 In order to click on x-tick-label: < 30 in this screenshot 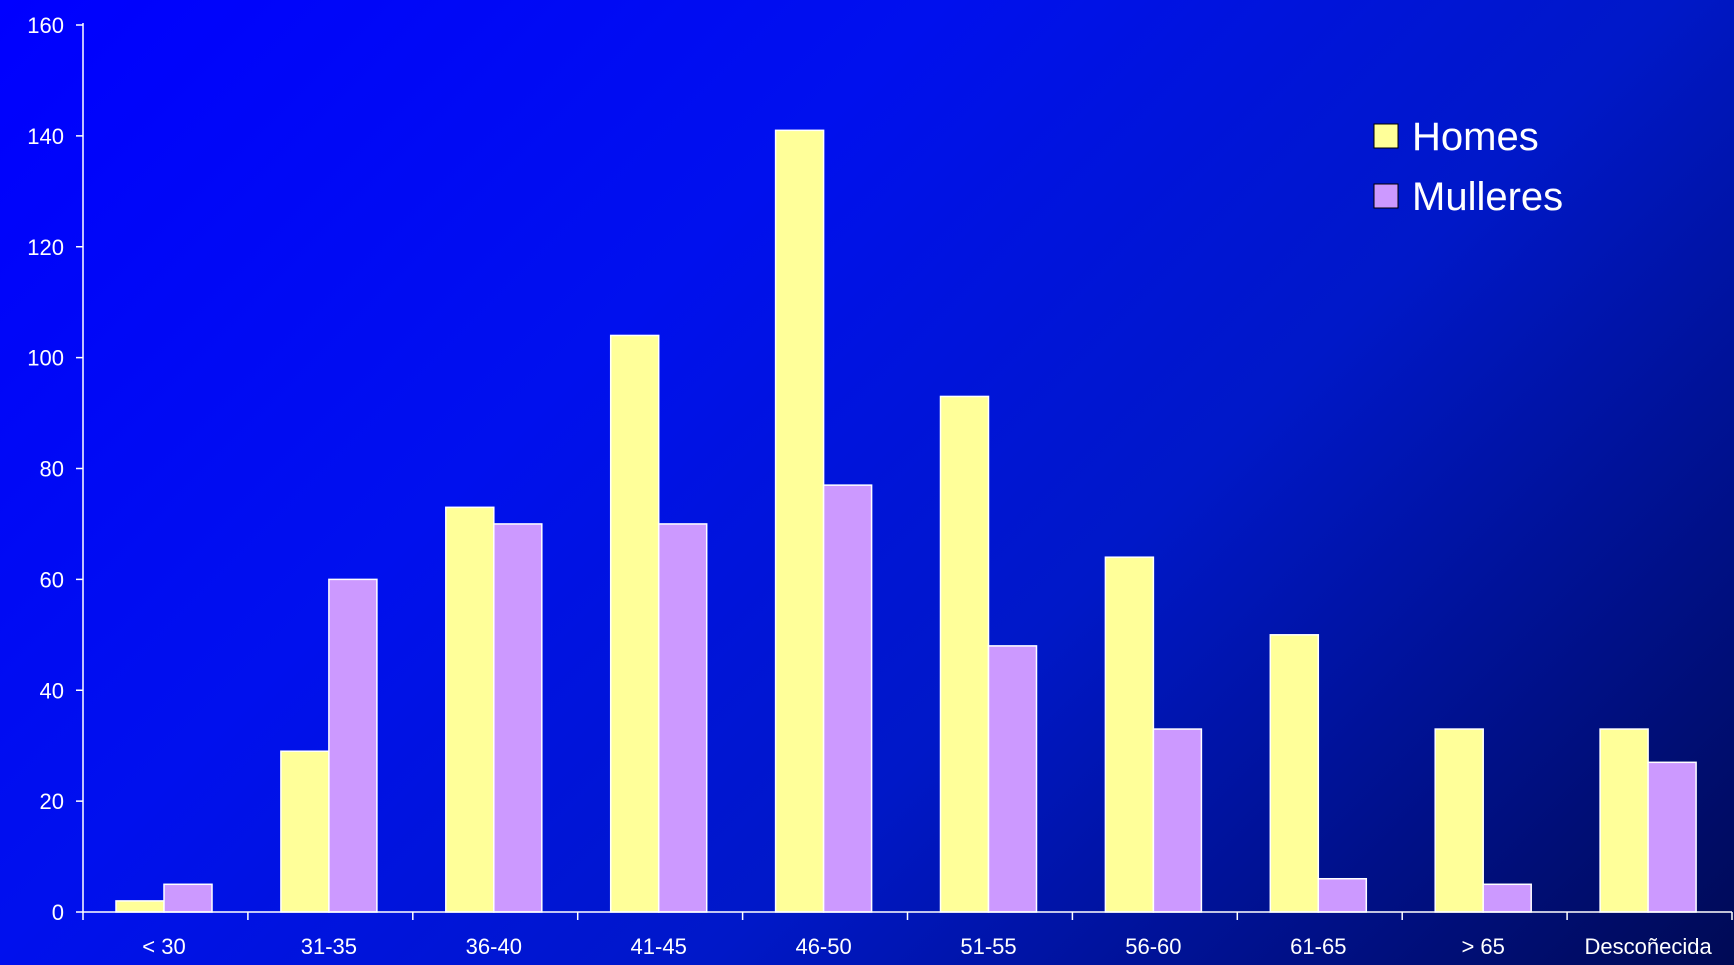, I will do `click(163, 946)`.